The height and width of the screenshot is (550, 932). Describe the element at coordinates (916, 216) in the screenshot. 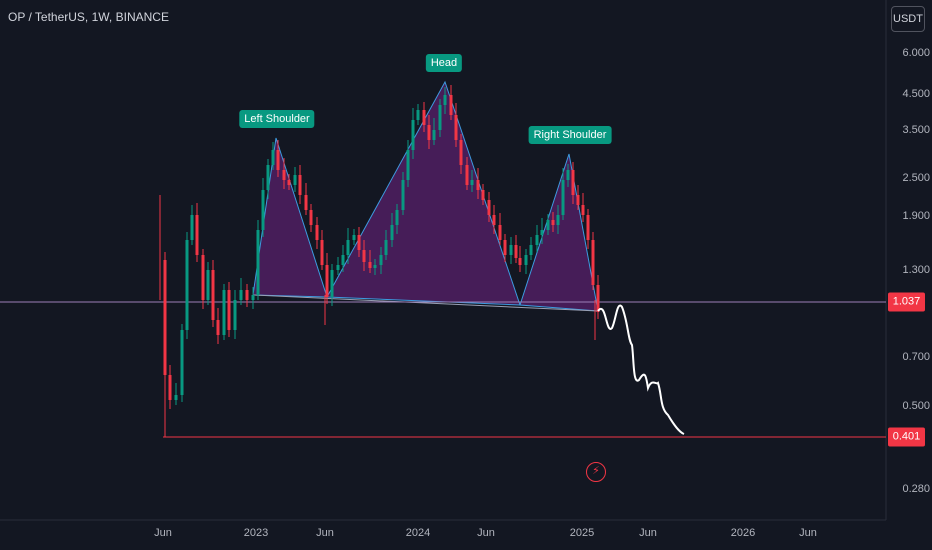

I see `price-tick: 1.900` at that location.